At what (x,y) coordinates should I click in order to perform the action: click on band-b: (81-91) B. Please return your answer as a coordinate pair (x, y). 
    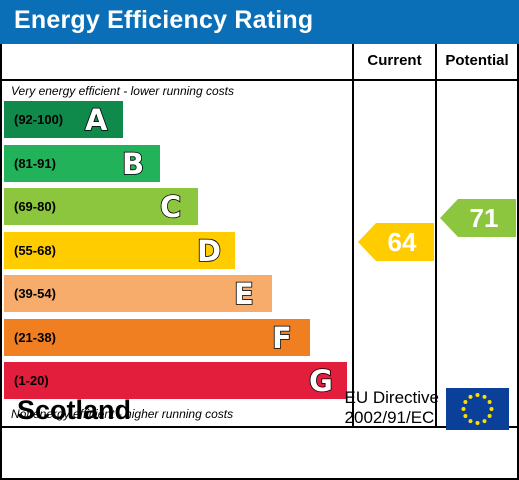
    Looking at the image, I should click on (82, 163).